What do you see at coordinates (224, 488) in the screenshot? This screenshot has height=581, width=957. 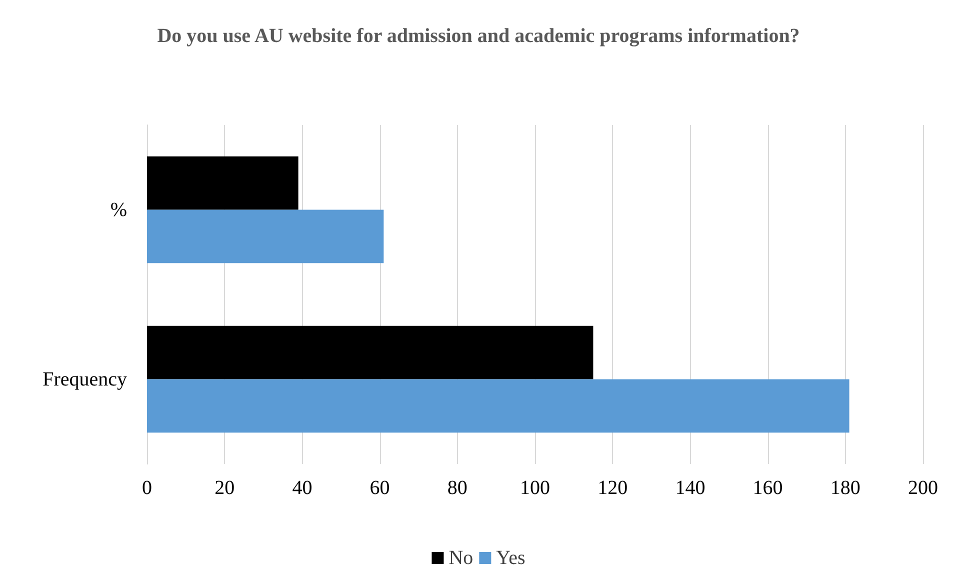 I see `x-tick-label: 20` at bounding box center [224, 488].